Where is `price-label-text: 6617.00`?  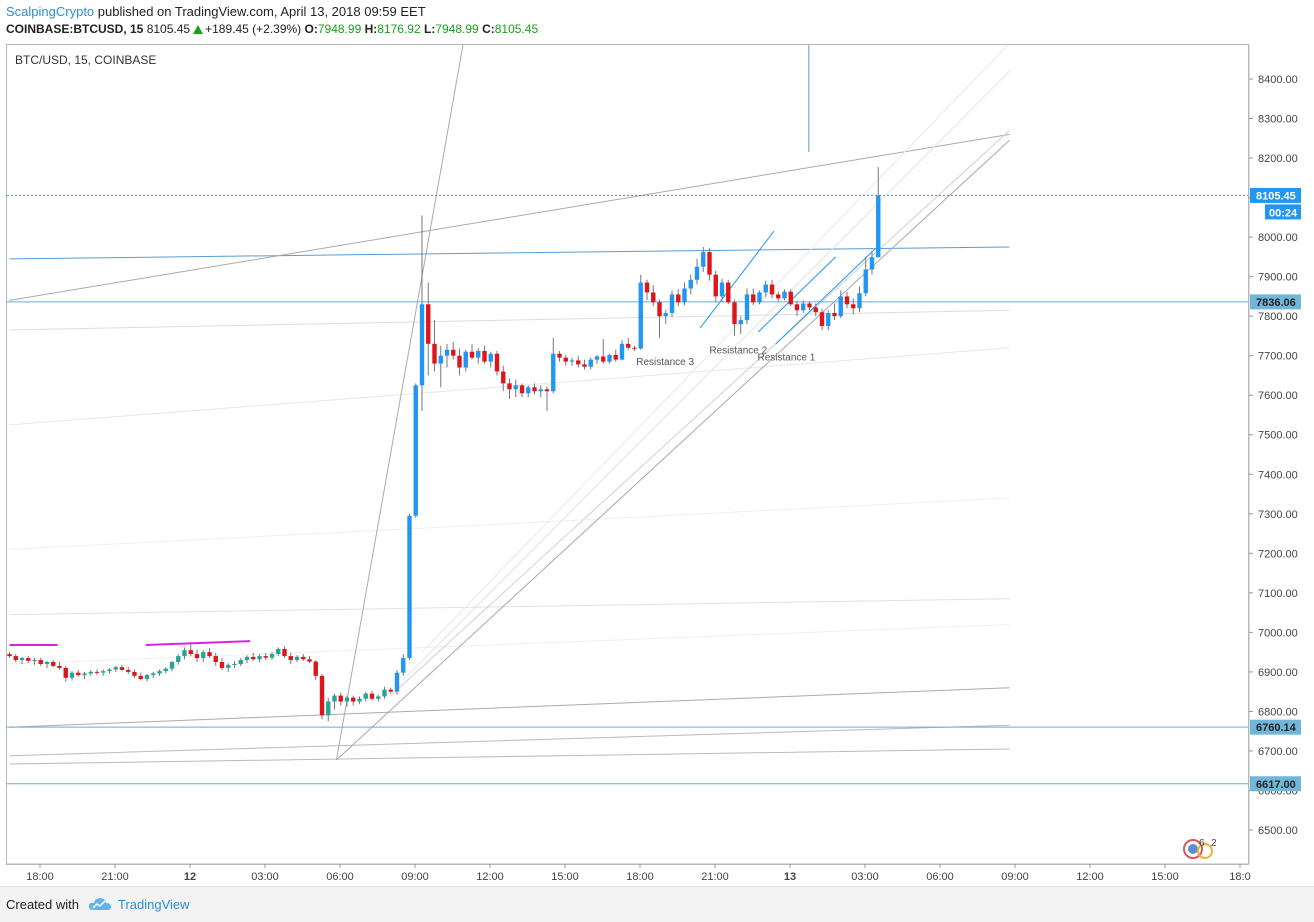 price-label-text: 6617.00 is located at coordinates (1276, 785).